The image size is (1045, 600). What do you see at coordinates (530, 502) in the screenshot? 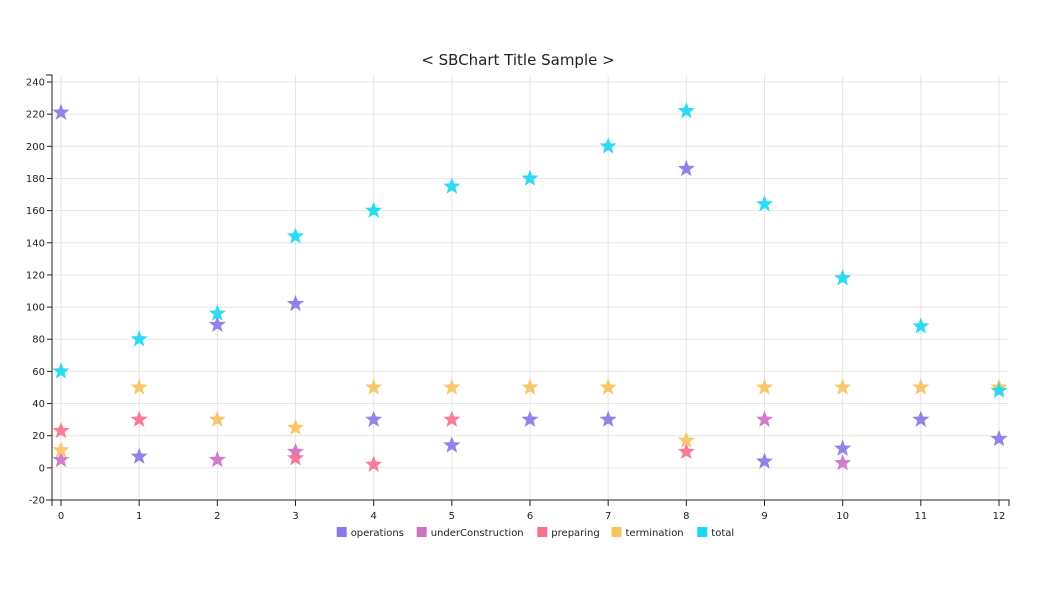
I see `x-axis-line` at bounding box center [530, 502].